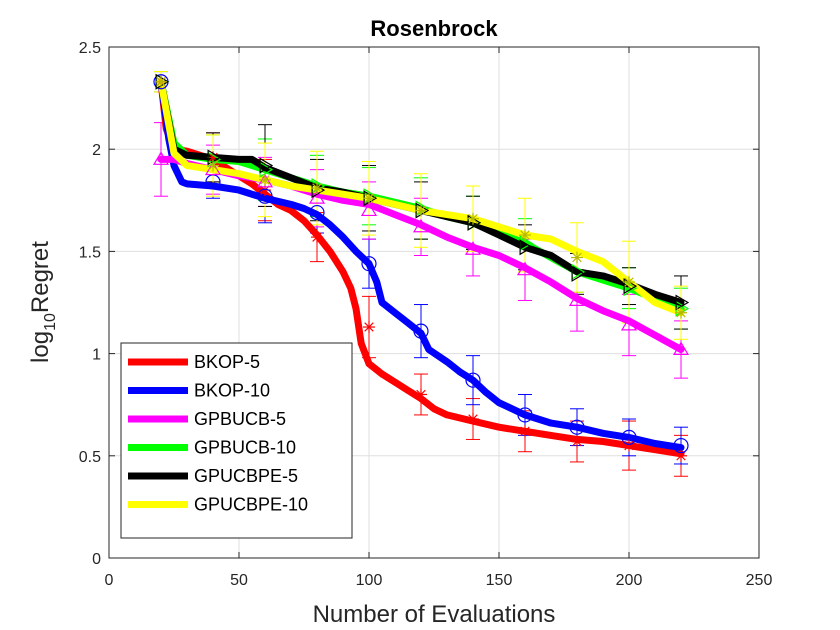  What do you see at coordinates (434, 28) in the screenshot?
I see `chart-title: Rosenbrock` at bounding box center [434, 28].